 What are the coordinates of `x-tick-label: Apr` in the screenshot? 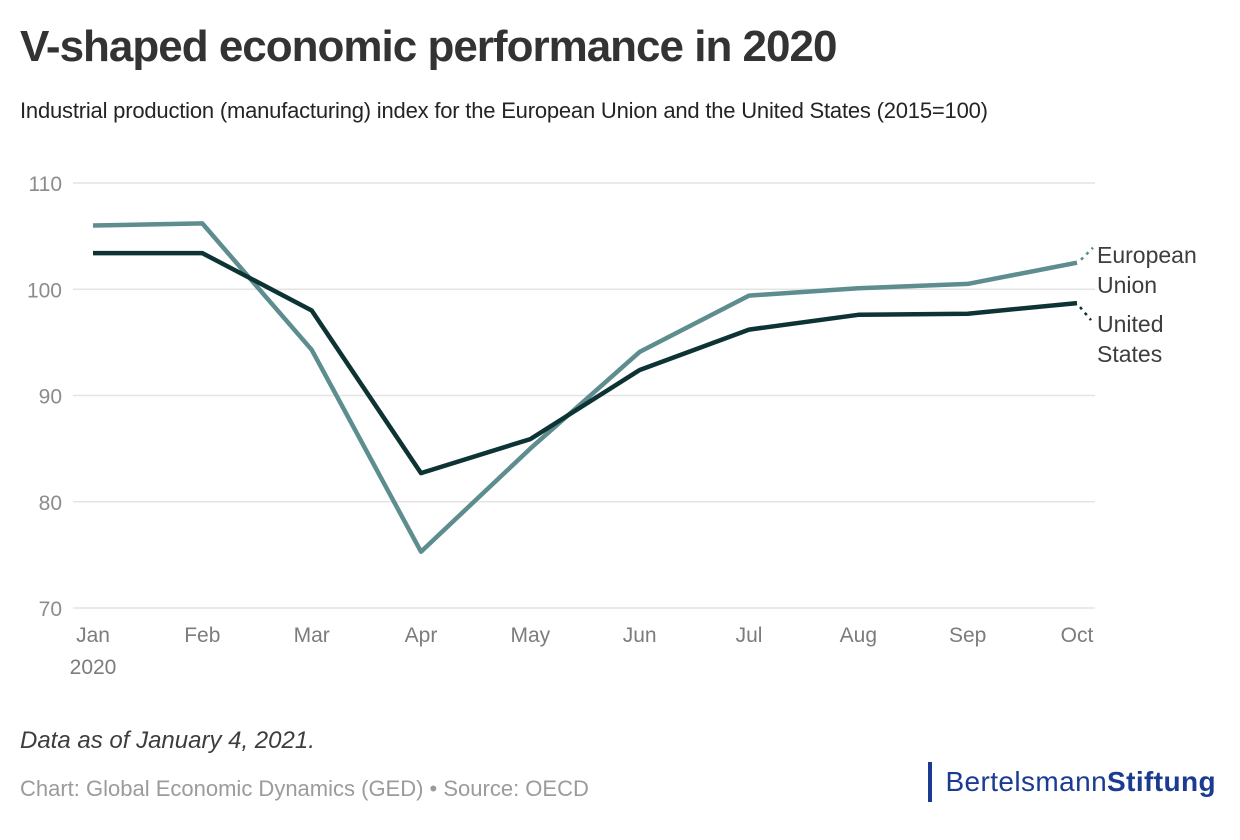 It's located at (421, 635).